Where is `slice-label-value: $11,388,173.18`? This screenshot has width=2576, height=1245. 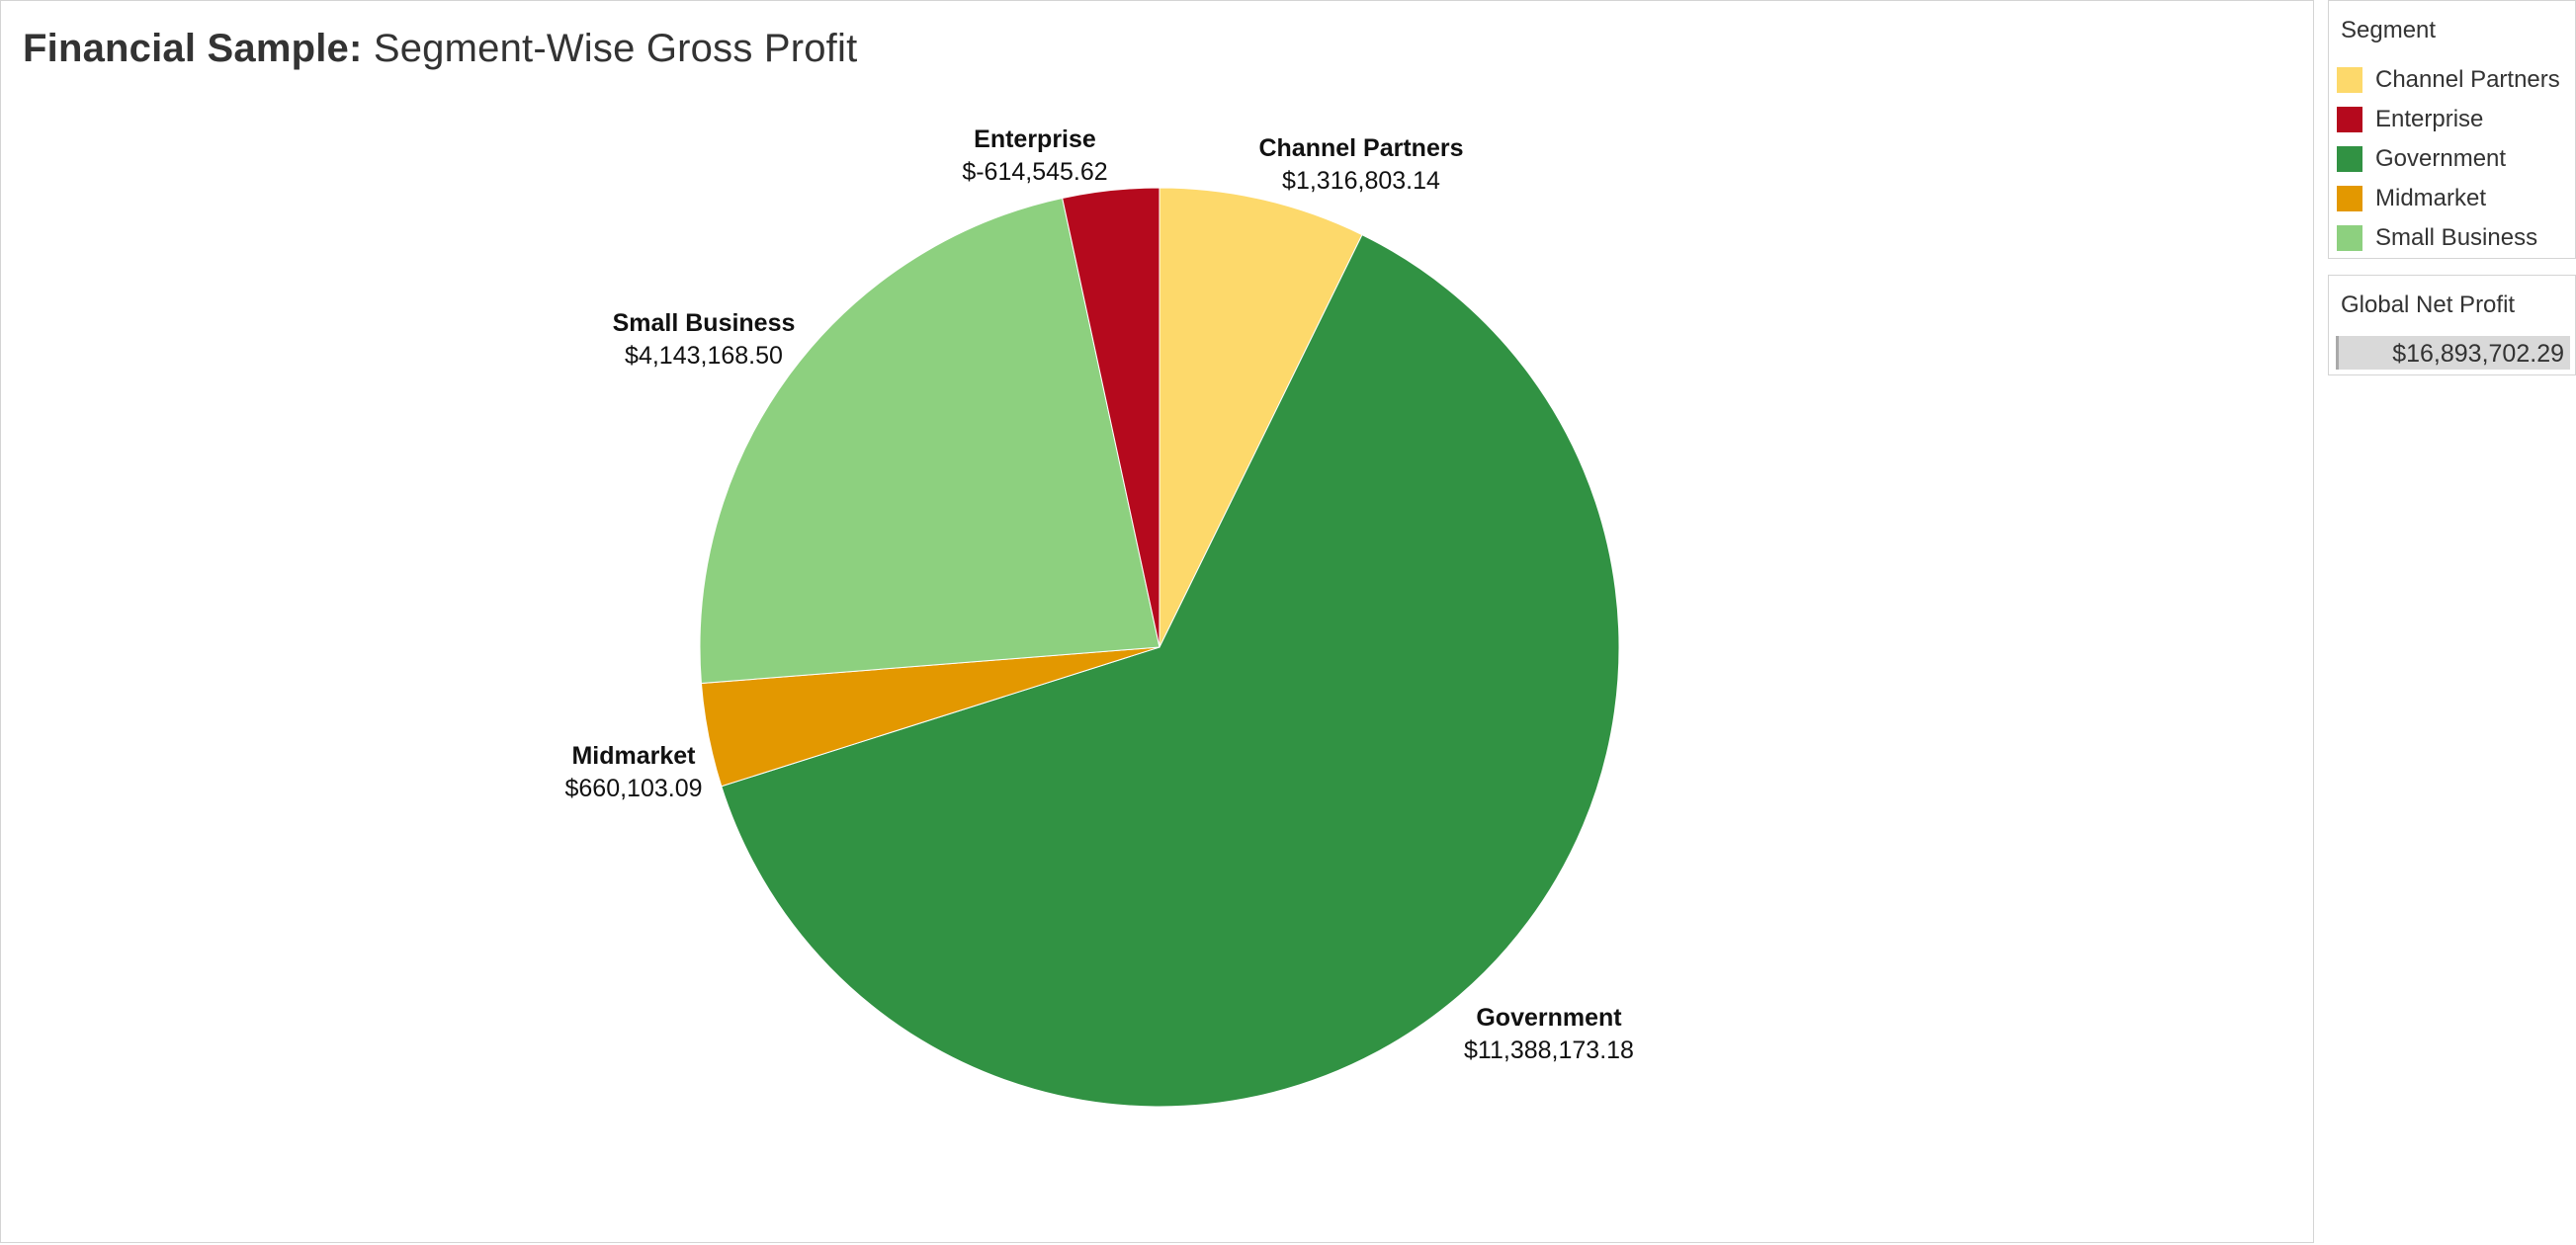
slice-label-value: $11,388,173.18 is located at coordinates (1549, 1050).